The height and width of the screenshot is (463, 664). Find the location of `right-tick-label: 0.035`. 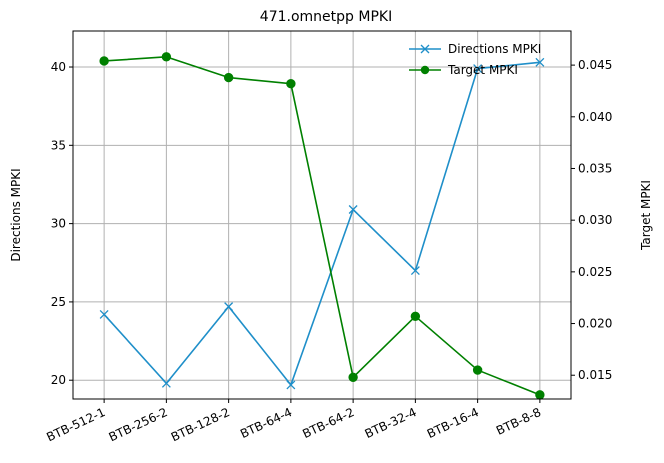

right-tick-label: 0.035 is located at coordinates (595, 168).